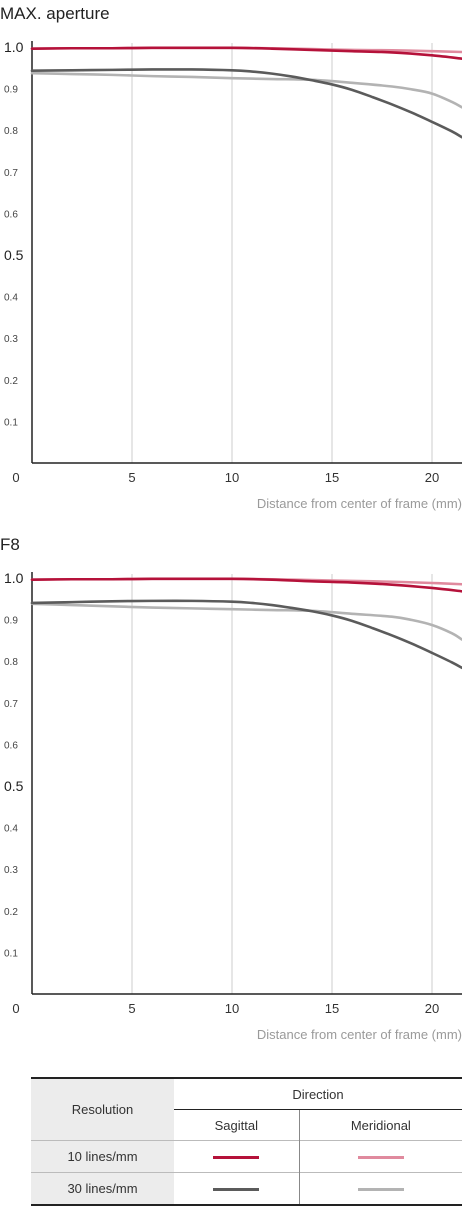 This screenshot has width=462, height=1206. Describe the element at coordinates (237, 1125) in the screenshot. I see `legend-sagittal-header: Sagittal` at that location.